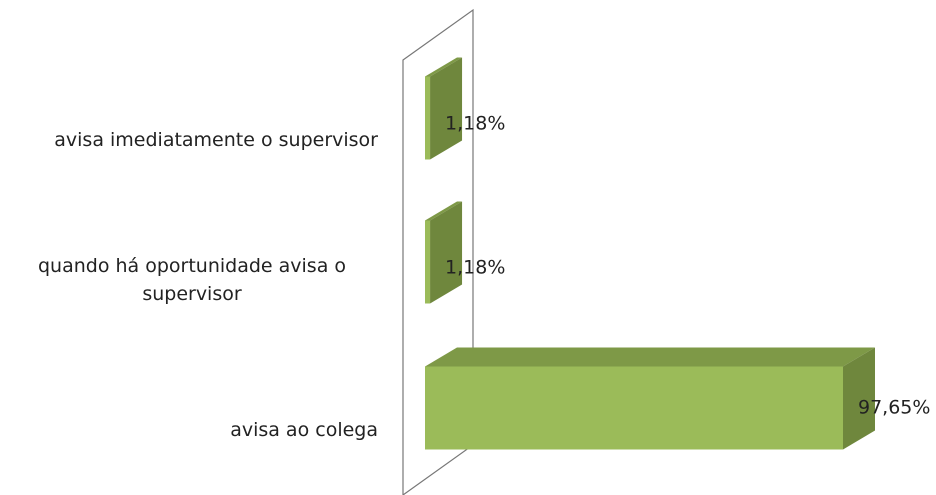 The width and height of the screenshot is (936, 495). Describe the element at coordinates (894, 408) in the screenshot. I see `value-label: 97,65%` at that location.